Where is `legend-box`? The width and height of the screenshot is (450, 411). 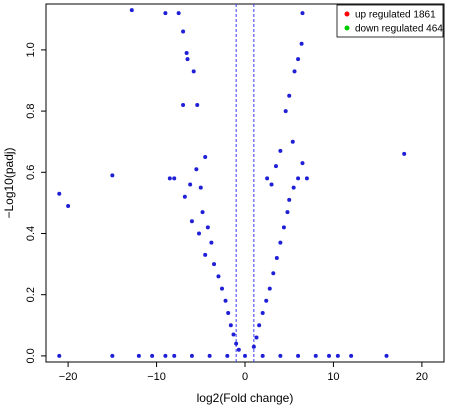
legend-box is located at coordinates (390, 21).